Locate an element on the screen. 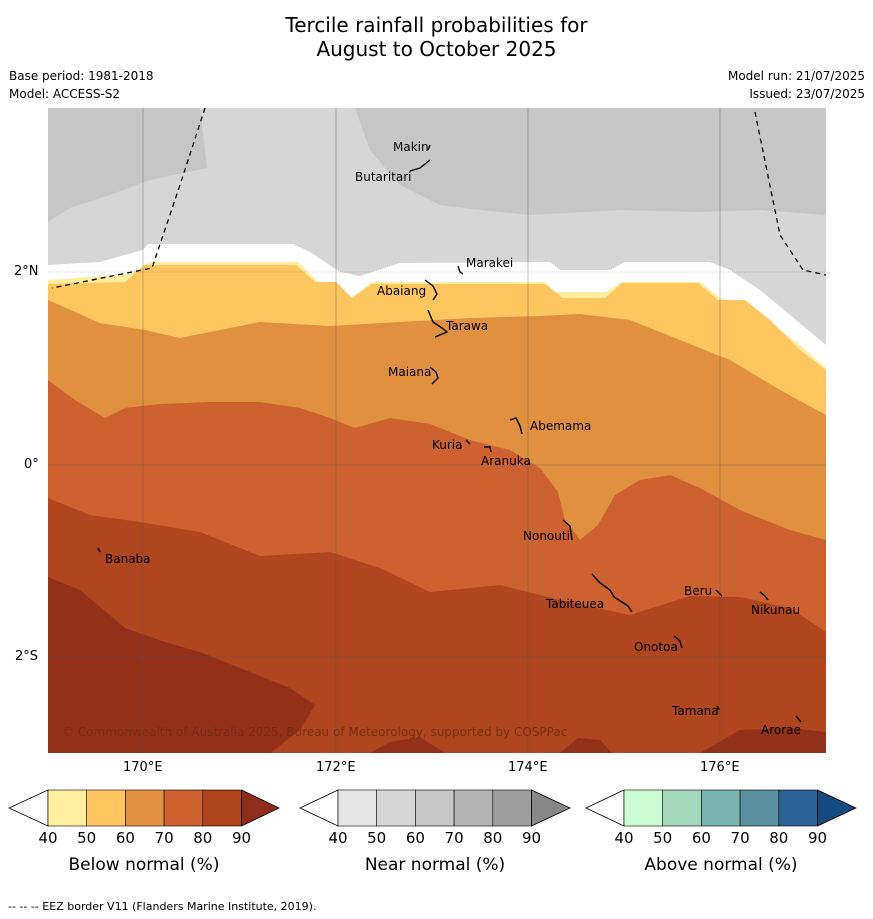 This screenshot has height=919, width=873. island-label: Aranuka is located at coordinates (506, 461).